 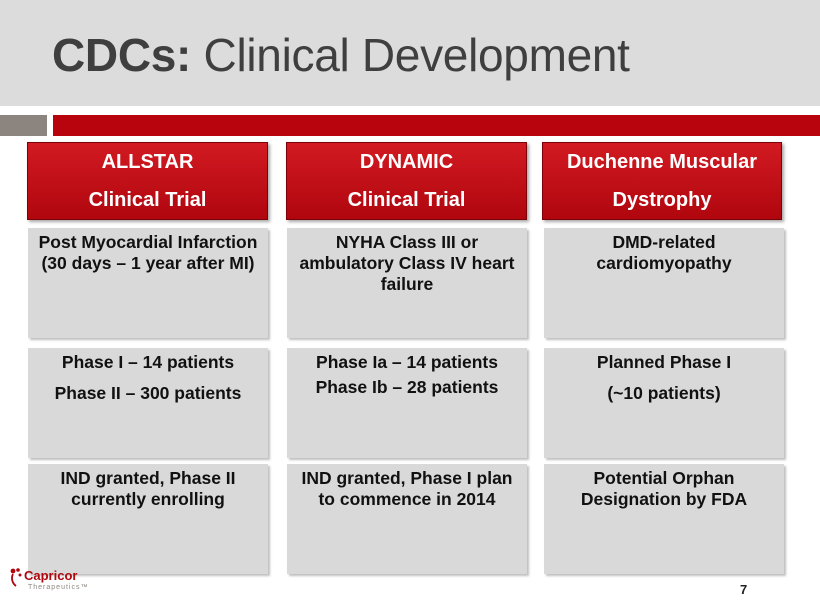 What do you see at coordinates (406, 181) in the screenshot?
I see `header-dynamic: DYNAMIC Clinical Trial` at bounding box center [406, 181].